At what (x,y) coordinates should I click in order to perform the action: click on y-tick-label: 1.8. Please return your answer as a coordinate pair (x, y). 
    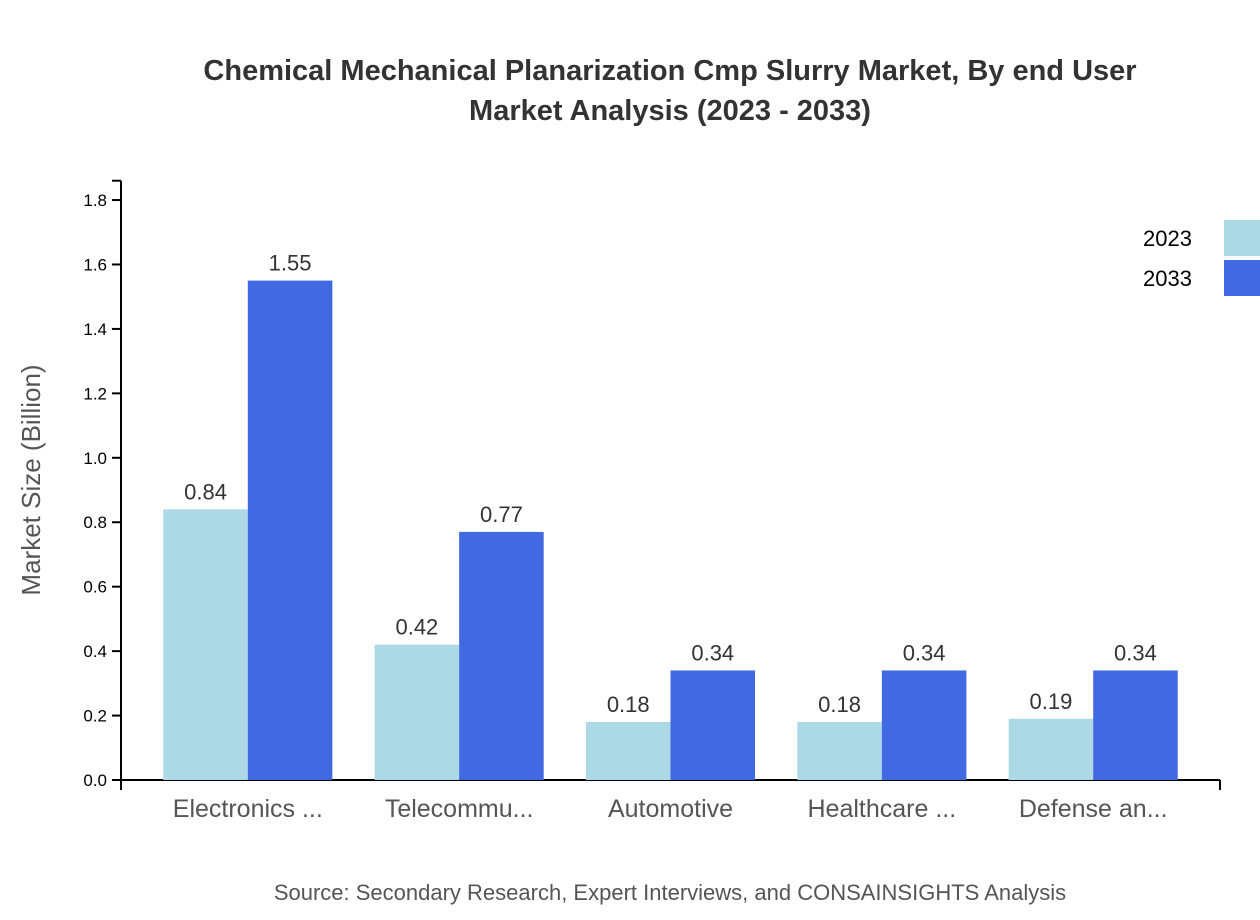
    Looking at the image, I should click on (95, 200).